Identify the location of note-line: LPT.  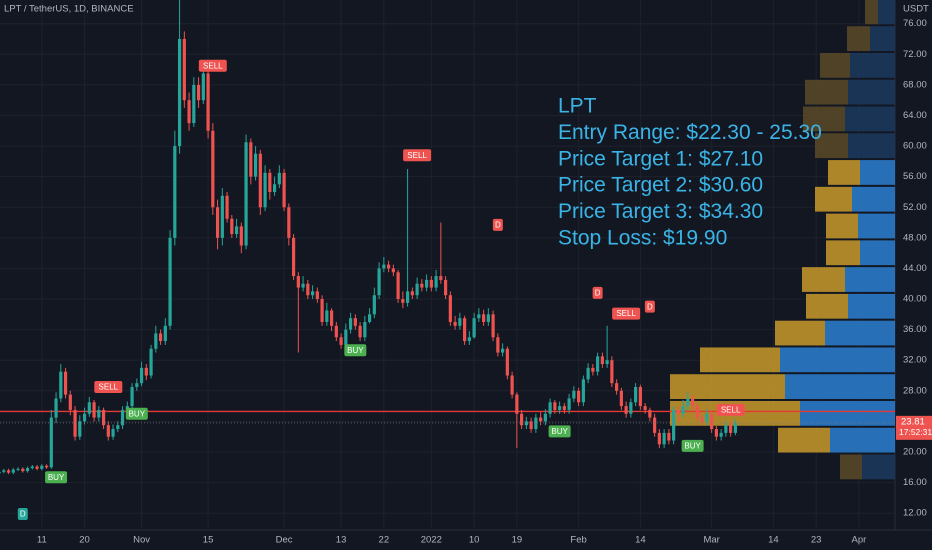
(577, 106).